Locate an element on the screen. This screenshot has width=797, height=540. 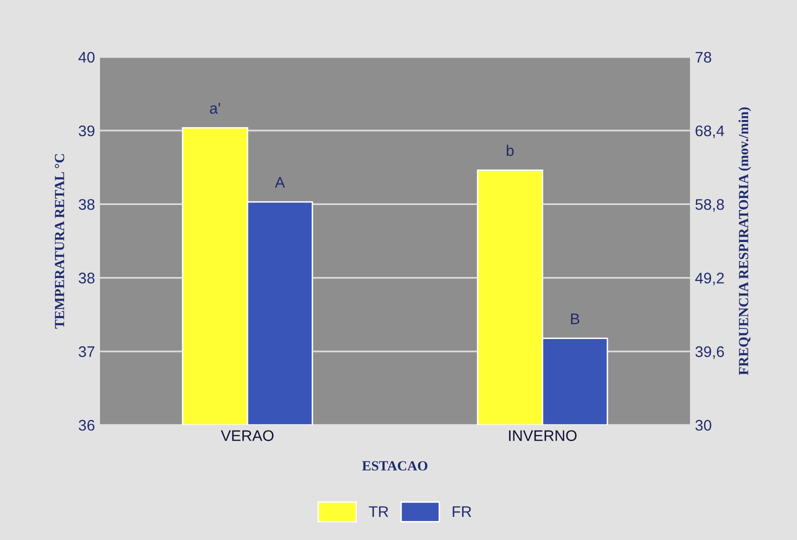
data-label: A is located at coordinates (280, 182).